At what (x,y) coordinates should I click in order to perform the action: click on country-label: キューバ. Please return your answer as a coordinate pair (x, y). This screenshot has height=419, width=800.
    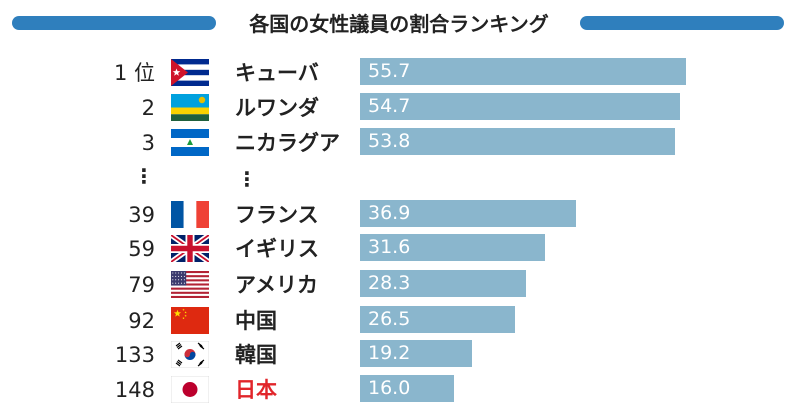
    Looking at the image, I should click on (277, 73).